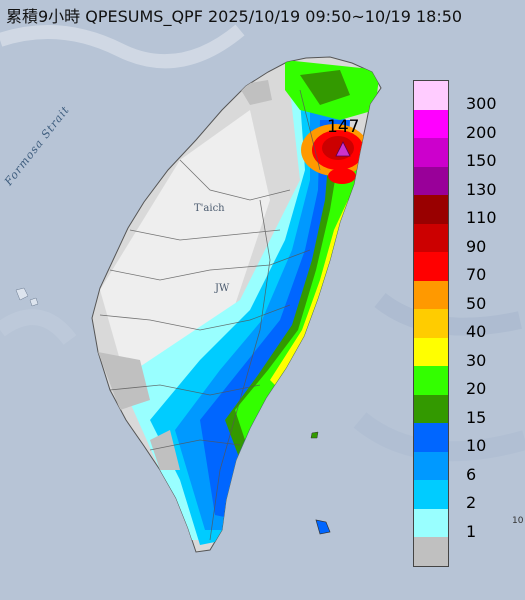  I want to click on edge-value-label: 10, so click(518, 521).